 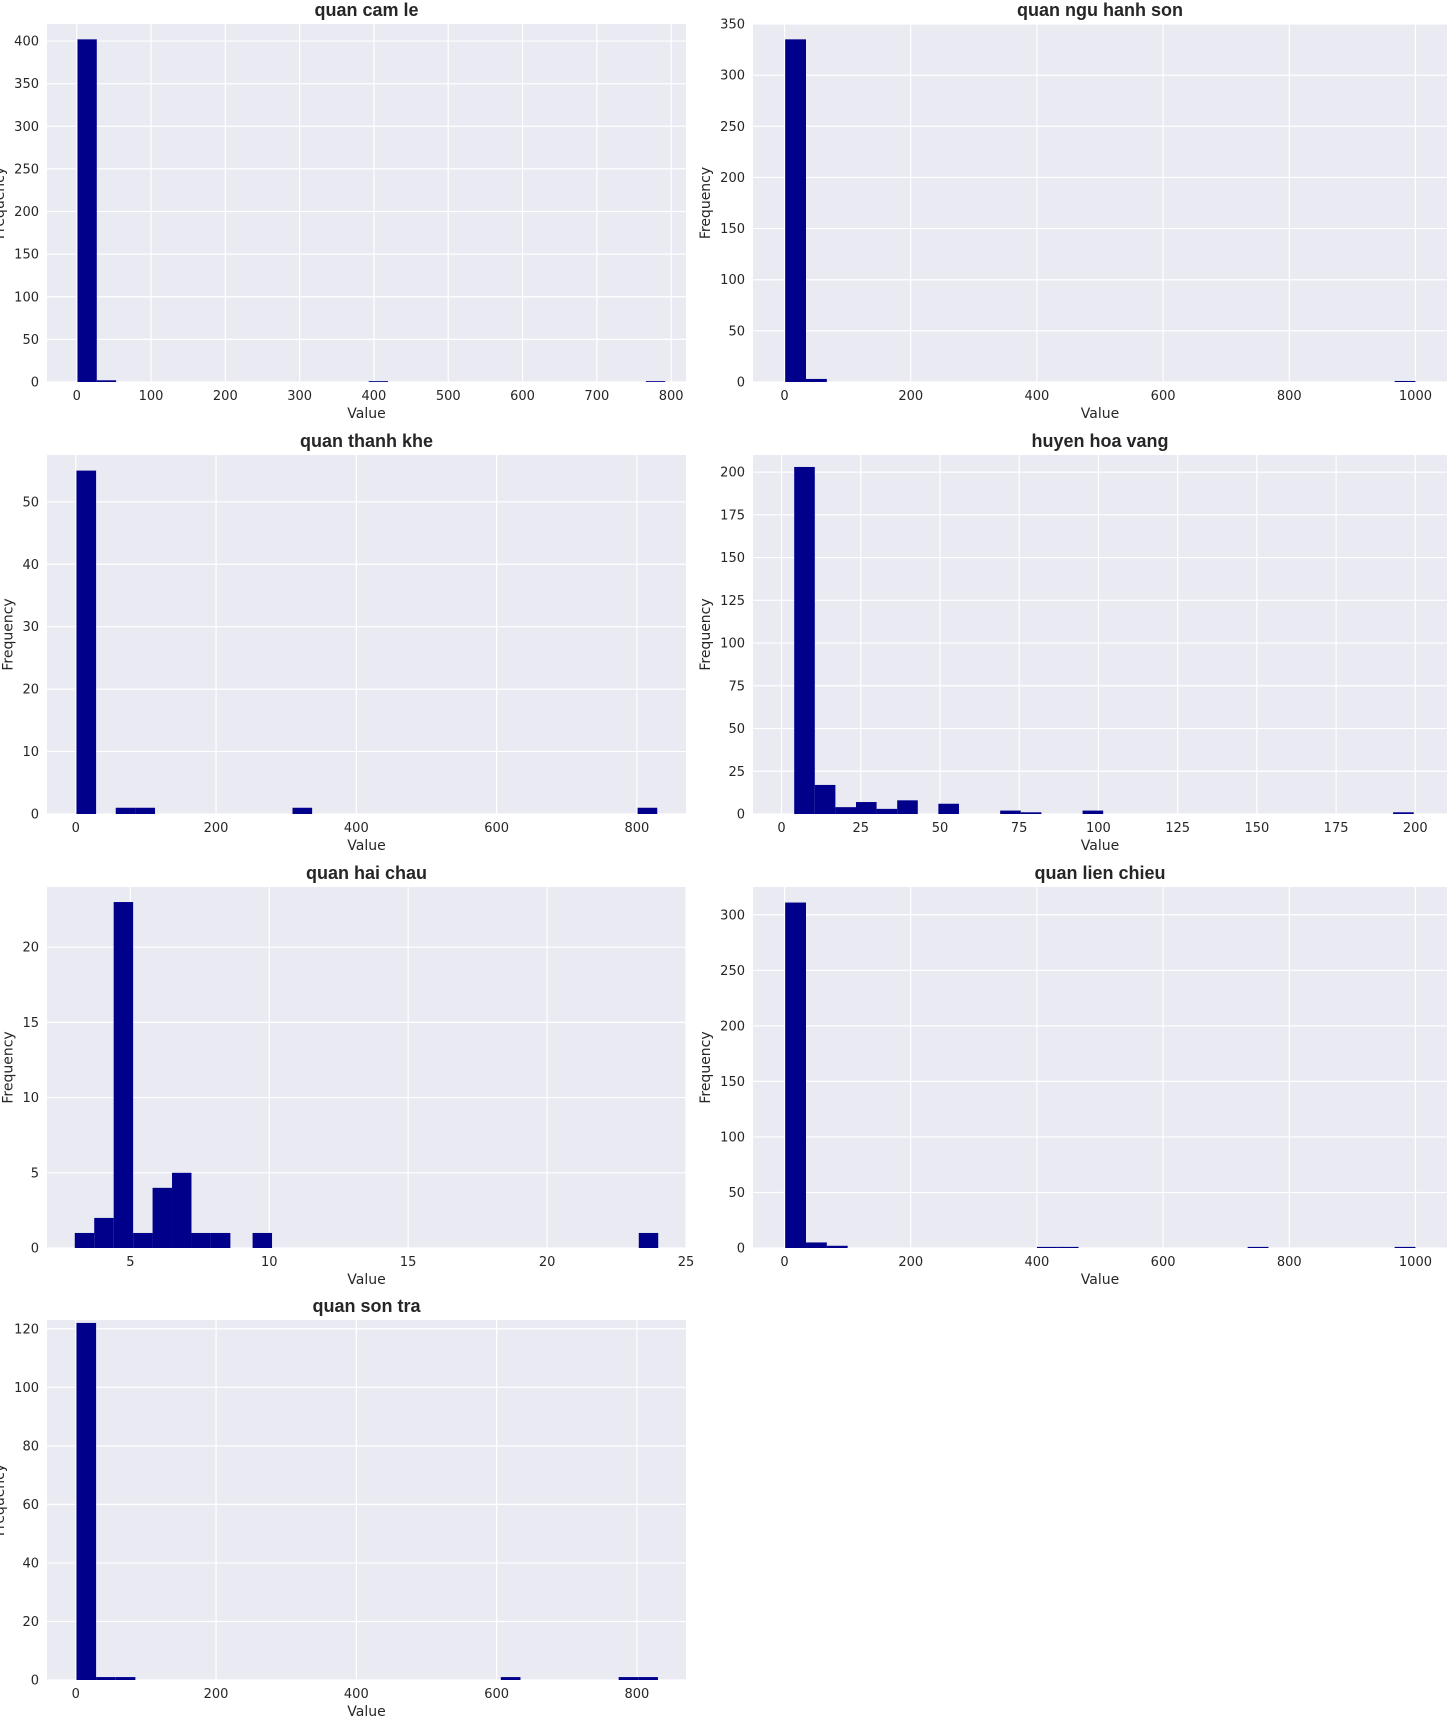 I want to click on x-tick-label: 100, so click(x=151, y=396).